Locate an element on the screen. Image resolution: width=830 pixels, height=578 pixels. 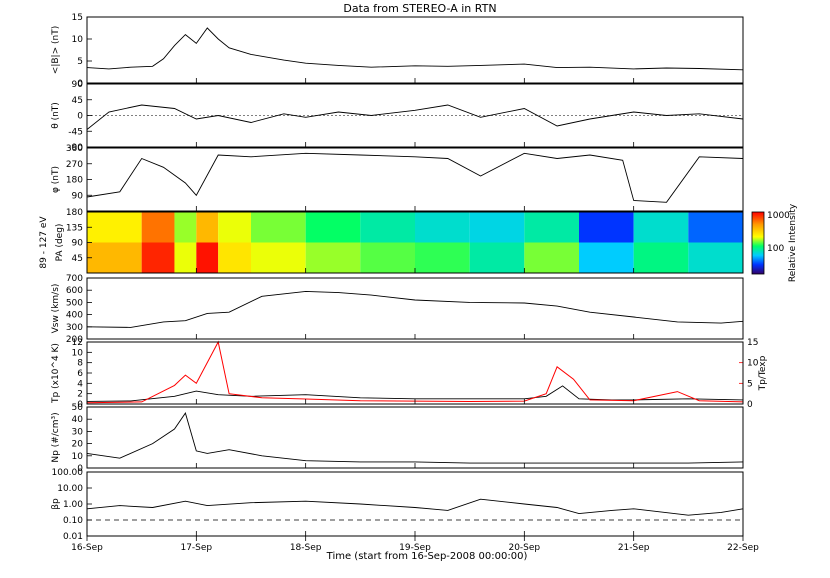
y-tick-label: 200 is located at coordinates (74, 340).